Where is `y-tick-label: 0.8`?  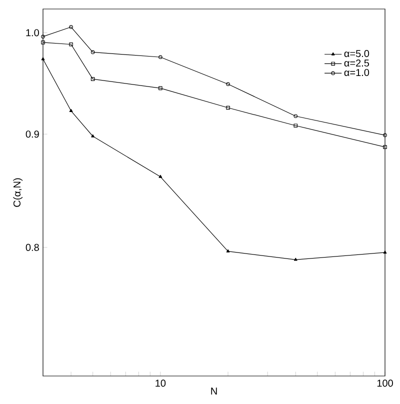
y-tick-label: 0.8 is located at coordinates (32, 247).